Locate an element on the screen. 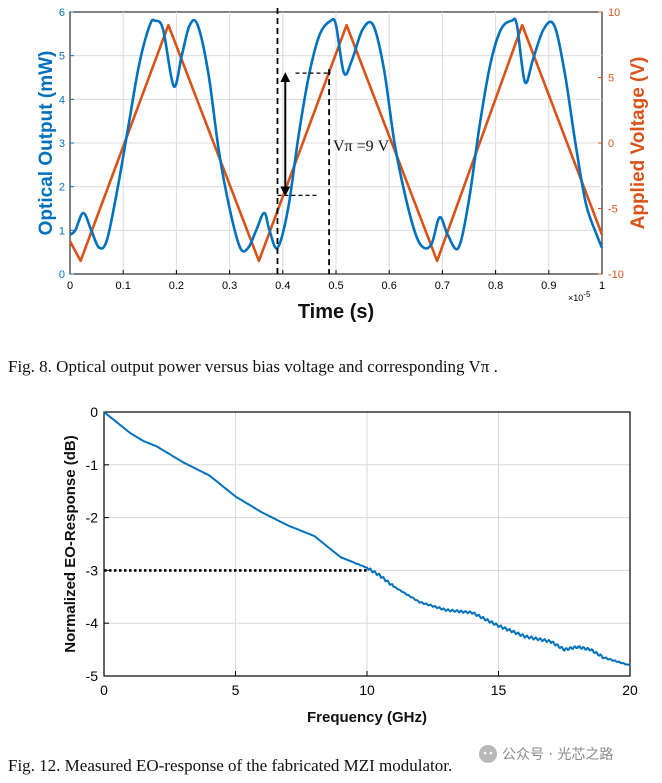  chart1-x-axis-label: Time (s) is located at coordinates (336, 312).